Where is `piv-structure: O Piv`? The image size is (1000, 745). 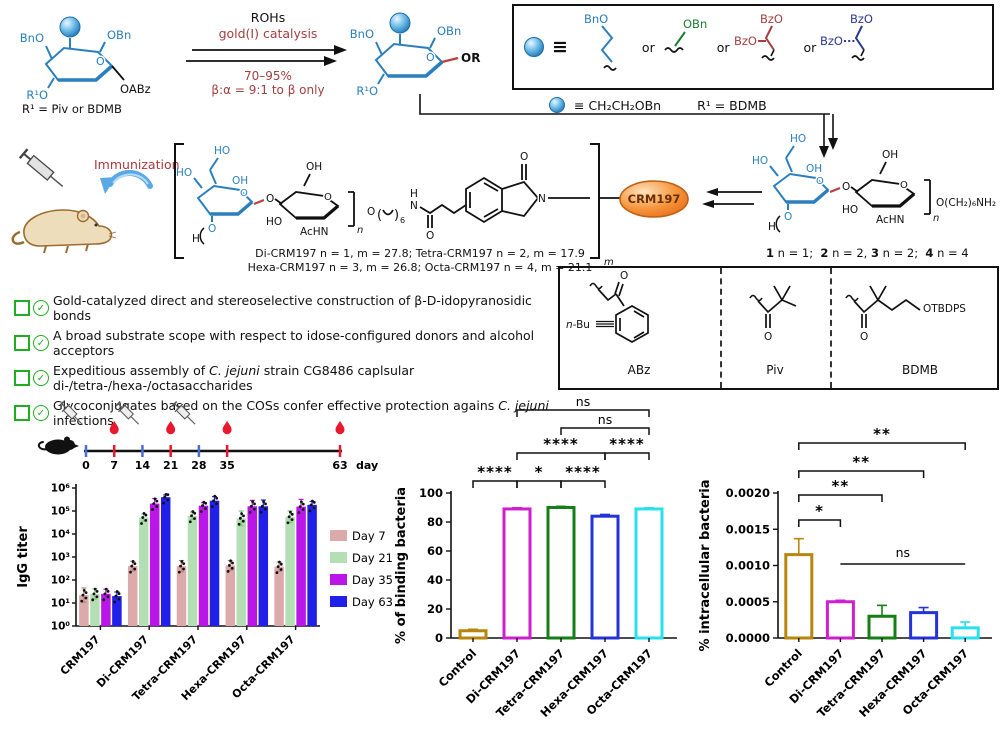 piv-structure: O Piv is located at coordinates (773, 331).